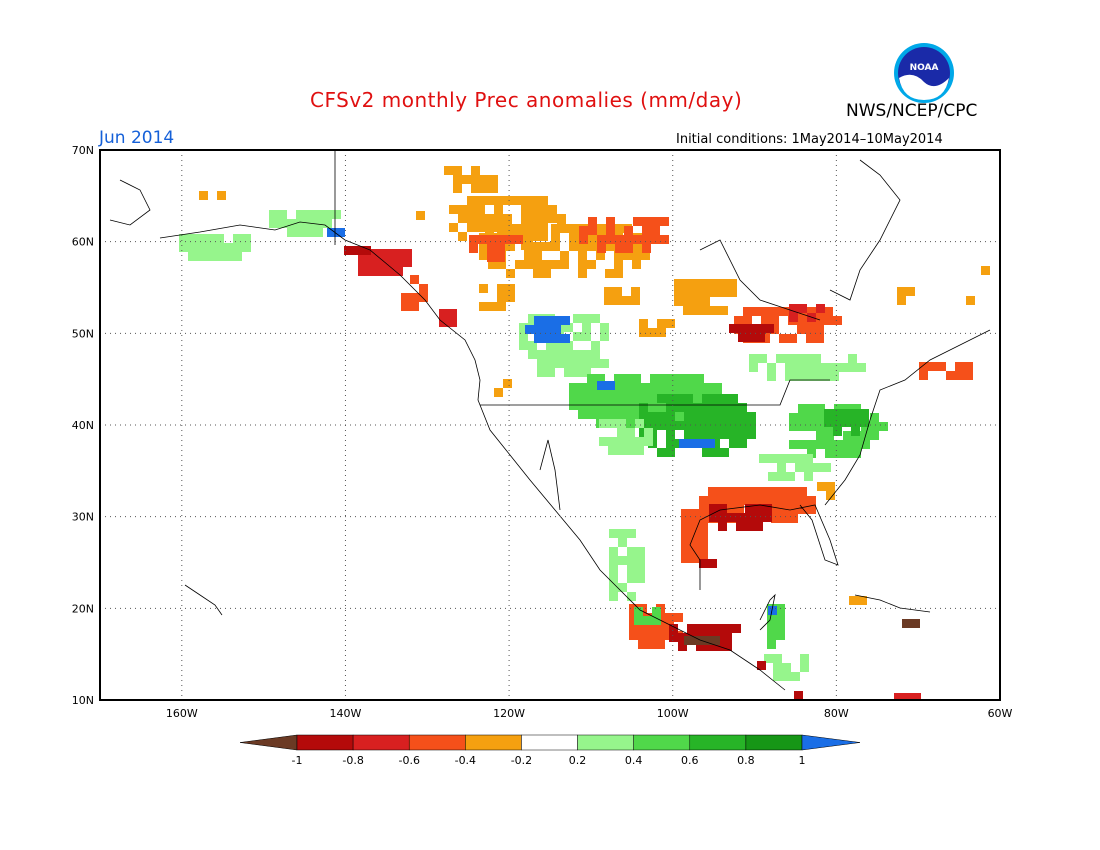 The image size is (1100, 850). What do you see at coordinates (924, 68) in the screenshot?
I see `noaa-logo-text: NOAA` at bounding box center [924, 68].